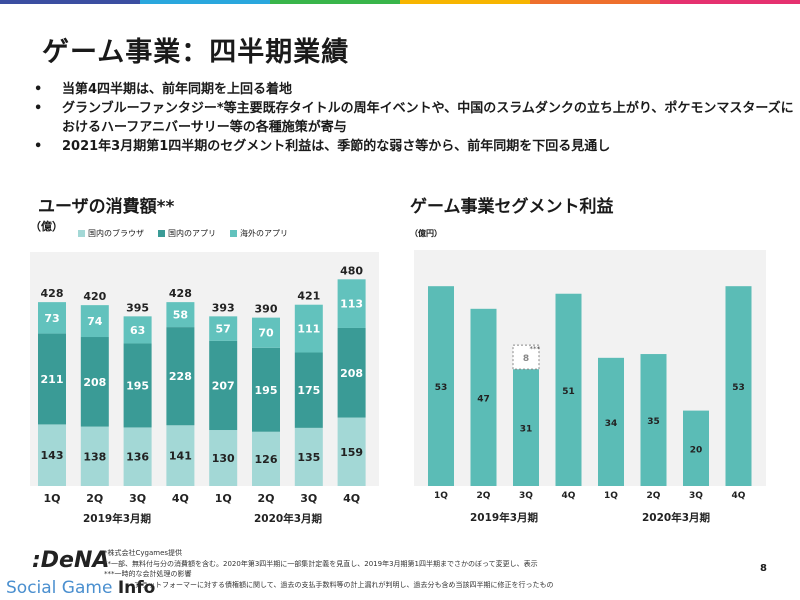  Describe the element at coordinates (143, 553) in the screenshot. I see `footnote: *株式会社Cygames提供` at that location.